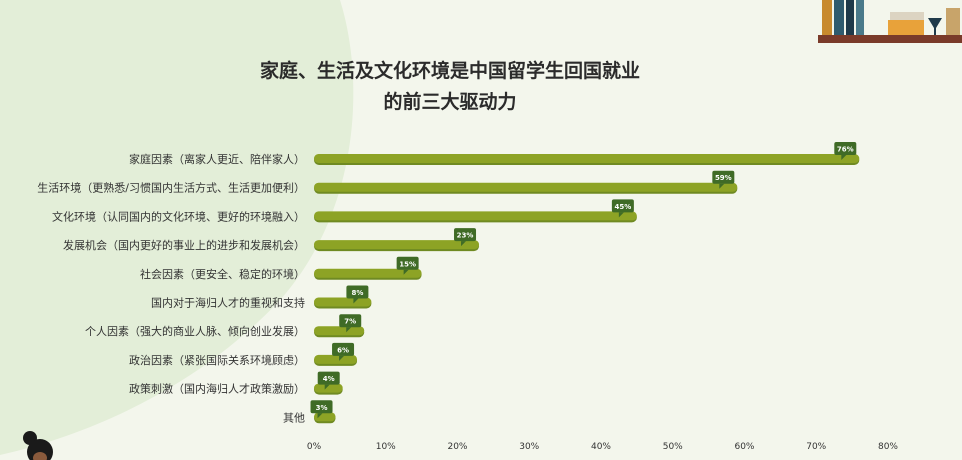 Image resolution: width=962 pixels, height=460 pixels. Describe the element at coordinates (449, 71) in the screenshot. I see `chart-title-line-1: 家庭、生活及文化环境是中国留学生回国就业` at that location.